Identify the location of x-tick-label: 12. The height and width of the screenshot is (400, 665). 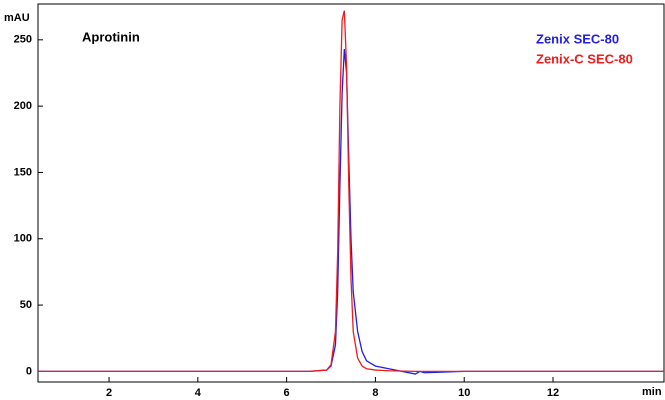
(553, 393).